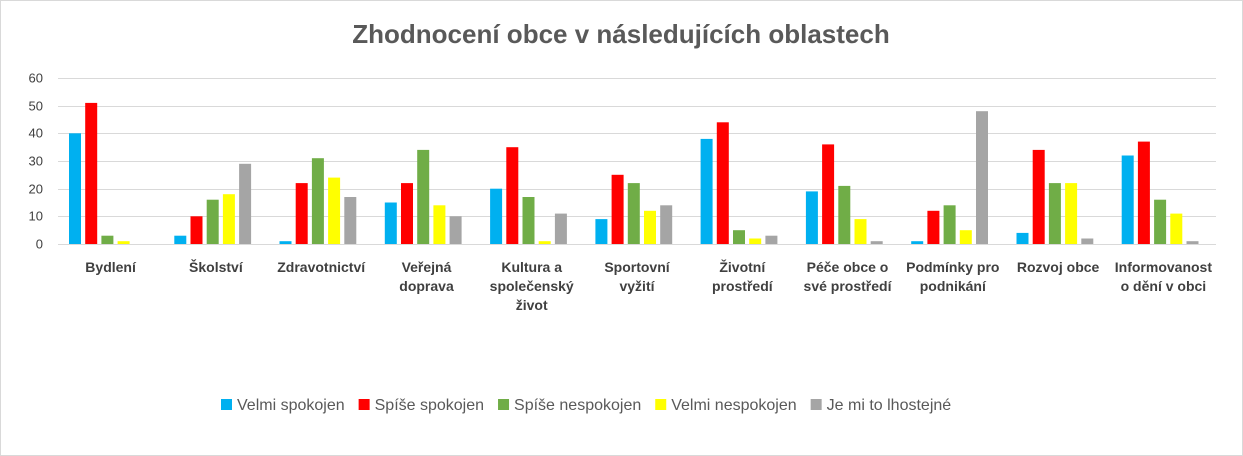 This screenshot has width=1243, height=456. Describe the element at coordinates (427, 267) in the screenshot. I see `x-category-label: Veřejná` at that location.